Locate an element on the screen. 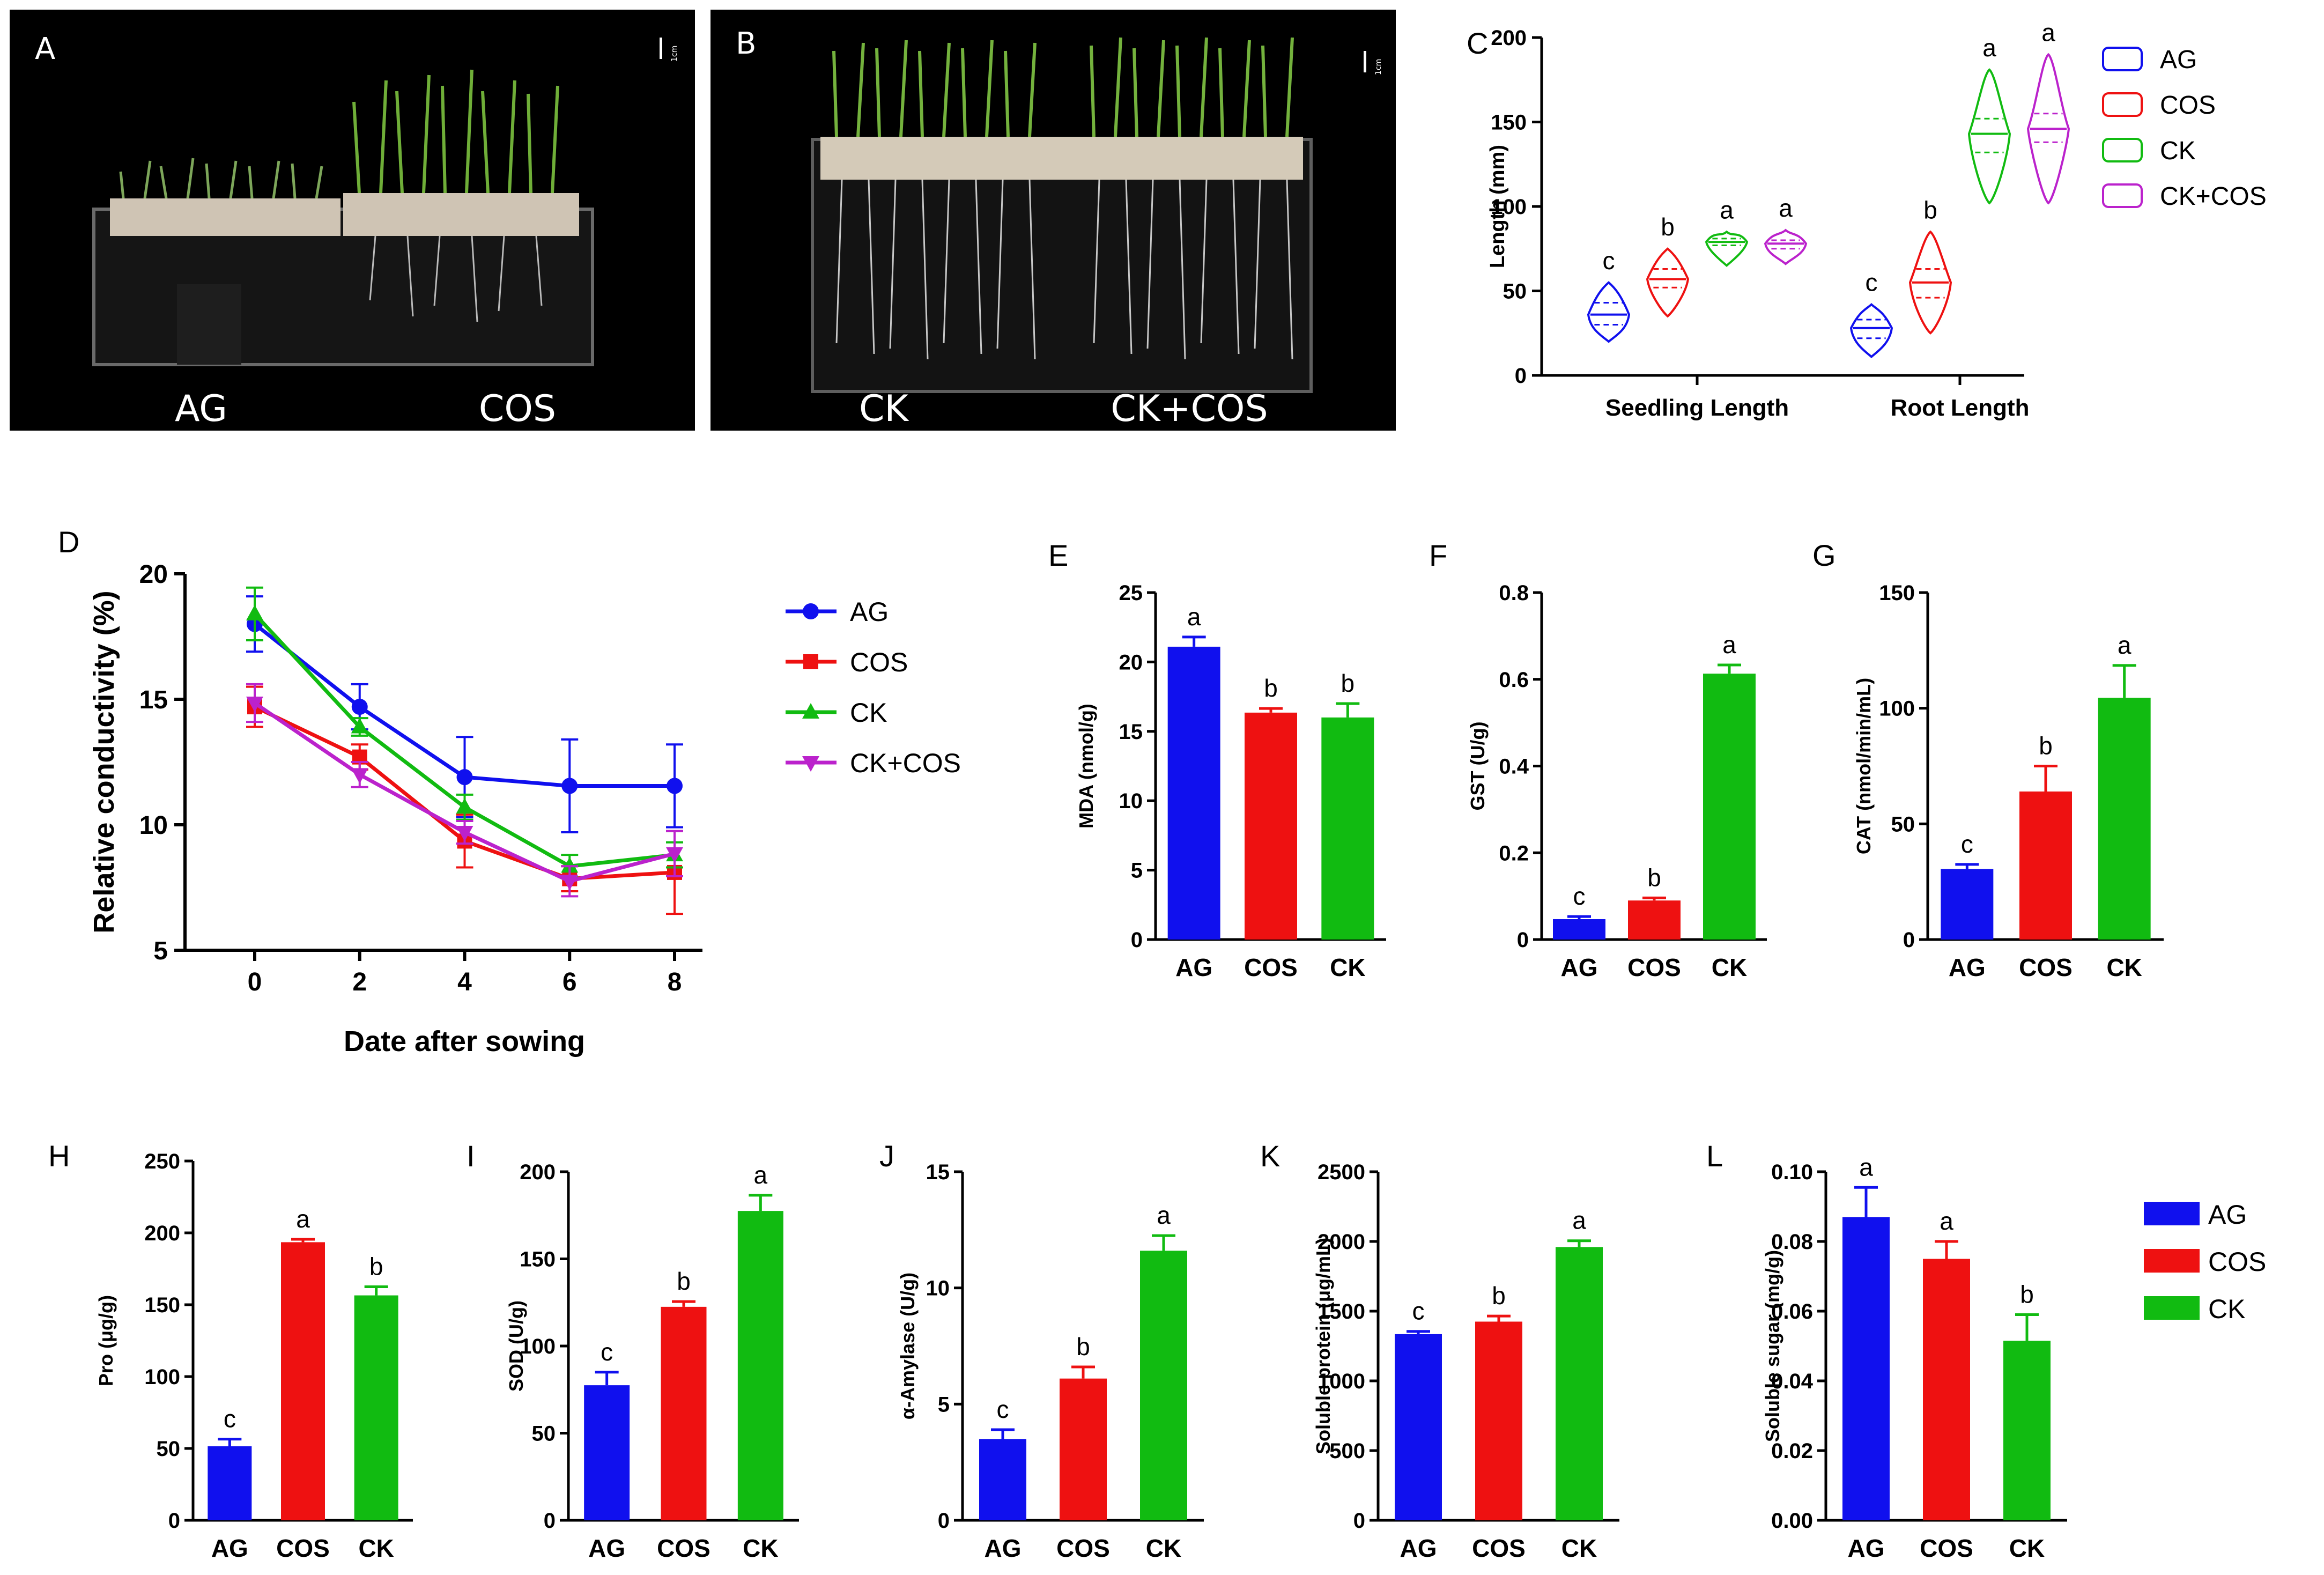  h-x-tick-label: CK is located at coordinates (376, 1548).